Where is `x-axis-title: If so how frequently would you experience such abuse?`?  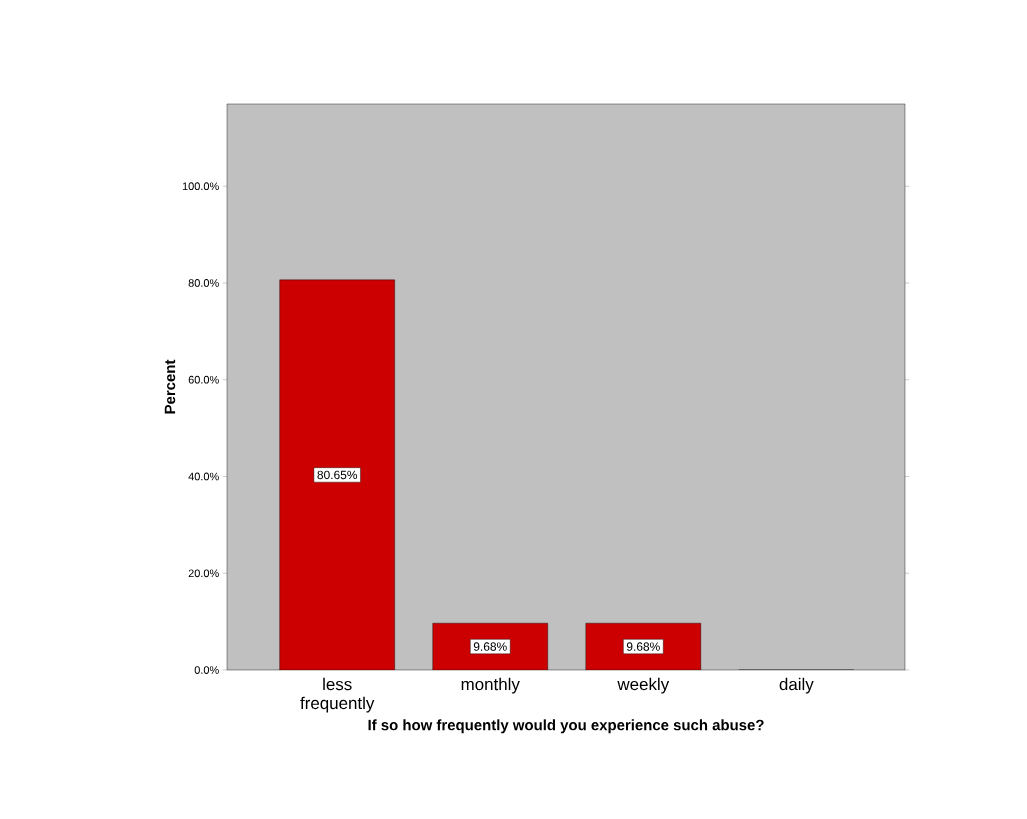
x-axis-title: If so how frequently would you experience such abuse? is located at coordinates (566, 726).